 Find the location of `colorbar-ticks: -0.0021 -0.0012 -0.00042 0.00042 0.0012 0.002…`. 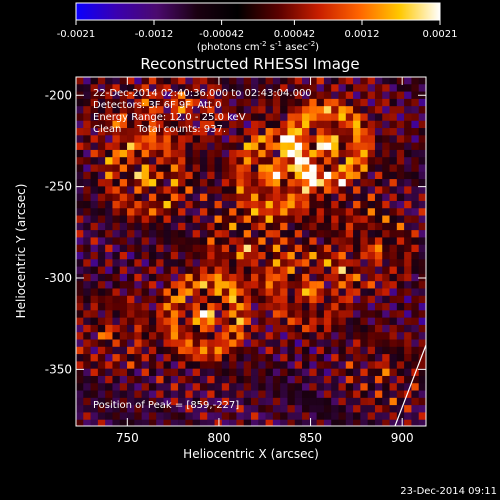

colorbar-ticks: -0.0021 -0.0012 -0.00042 0.00042 0.0012 0.002… is located at coordinates (257, 30).